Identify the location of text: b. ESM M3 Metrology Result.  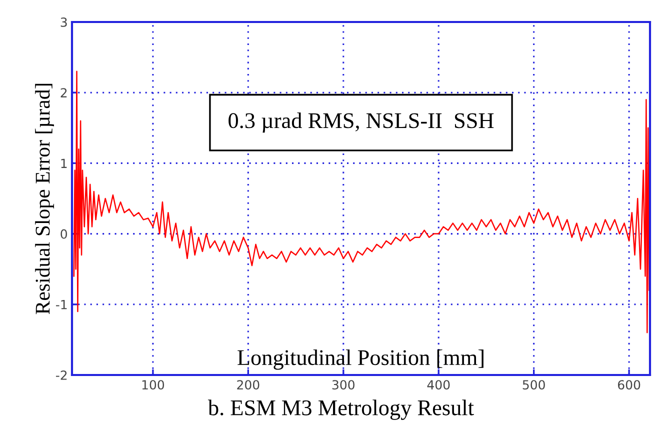
(341, 410).